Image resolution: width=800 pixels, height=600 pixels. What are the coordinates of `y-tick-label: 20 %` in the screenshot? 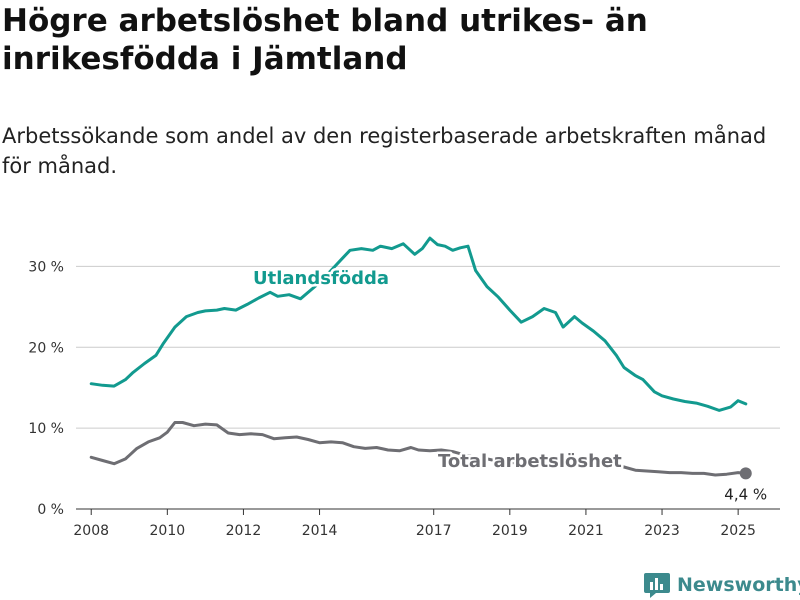 It's located at (46, 348).